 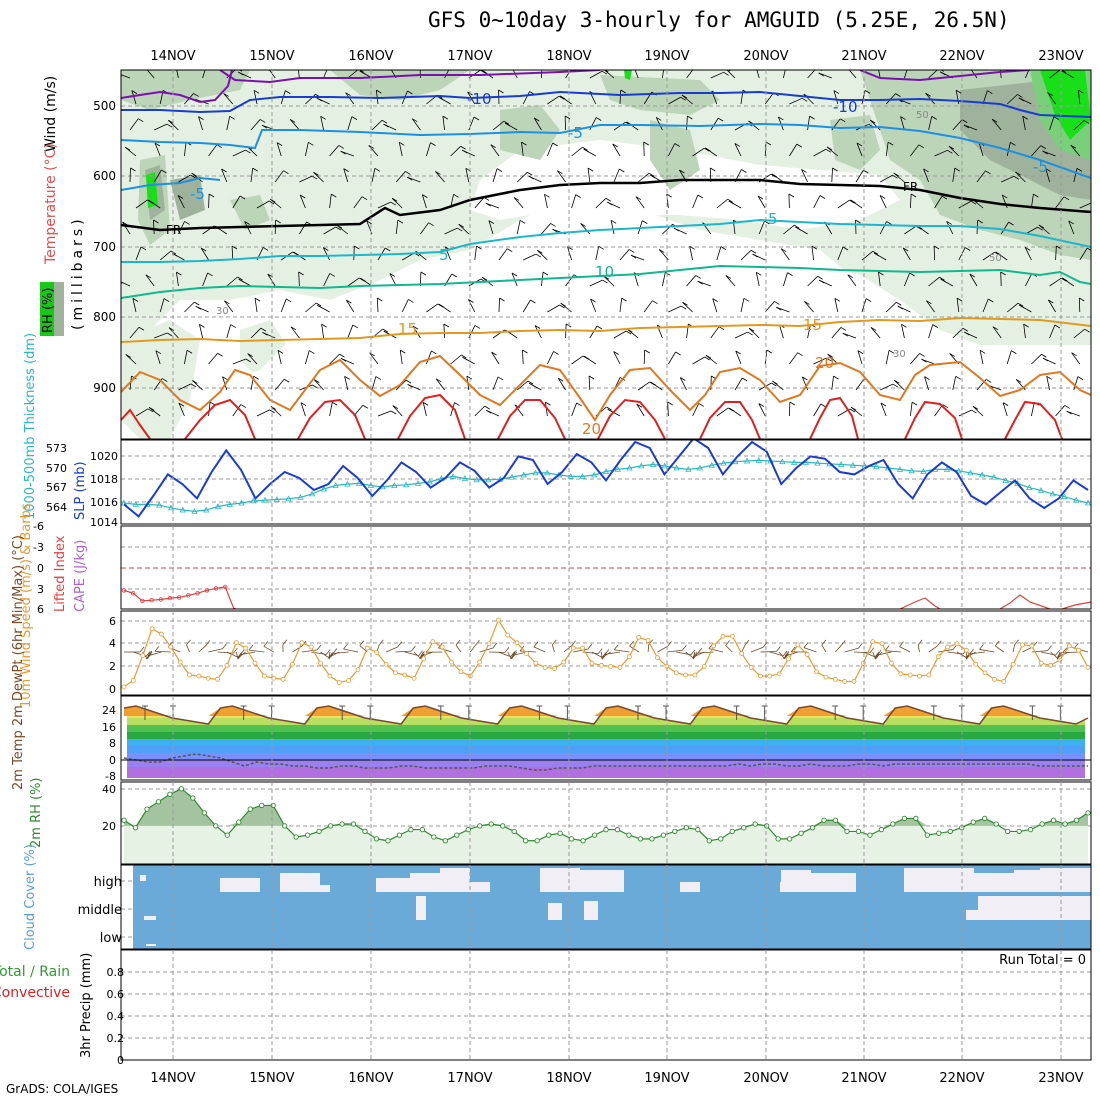 I want to click on cloud-level-label: low, so click(x=111, y=938).